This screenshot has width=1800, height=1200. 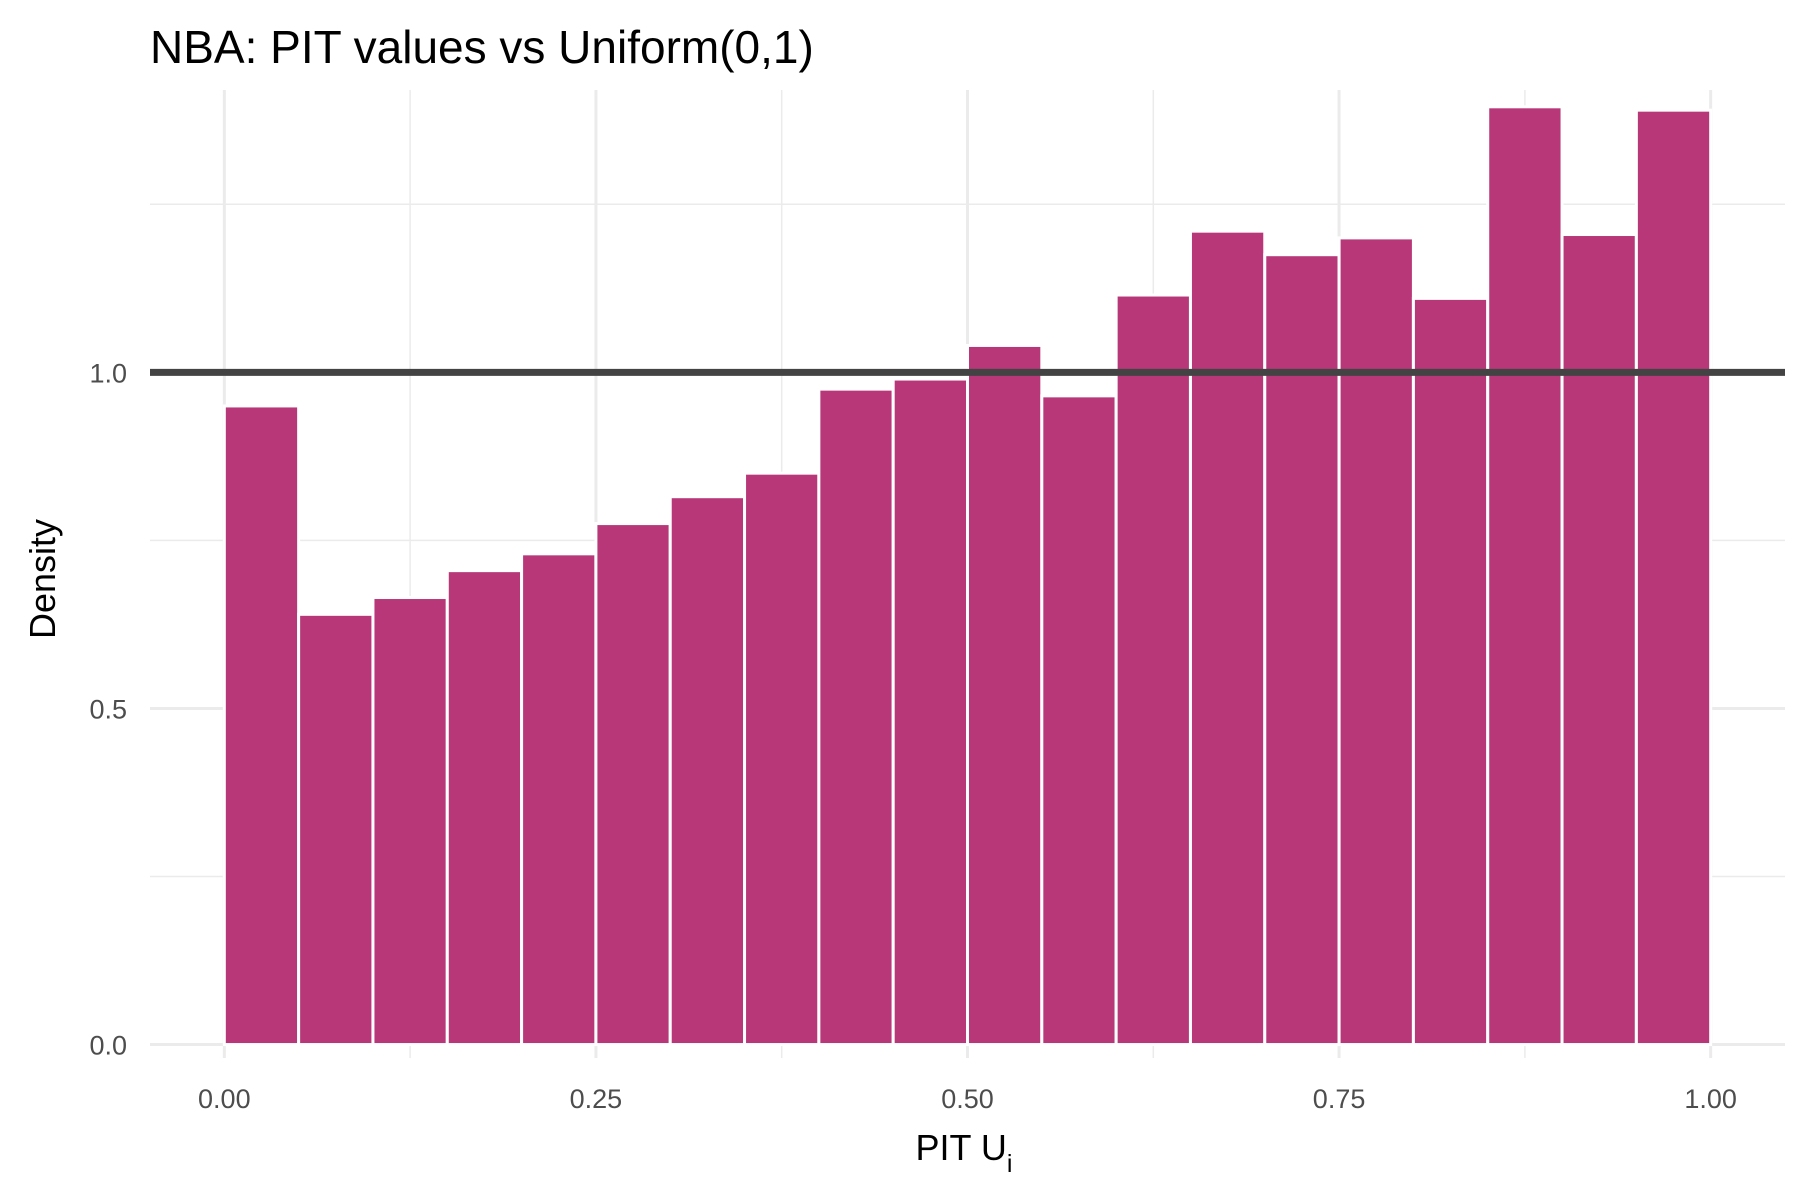 What do you see at coordinates (961, 1147) in the screenshot?
I see `x-axis-title-main: PIT U` at bounding box center [961, 1147].